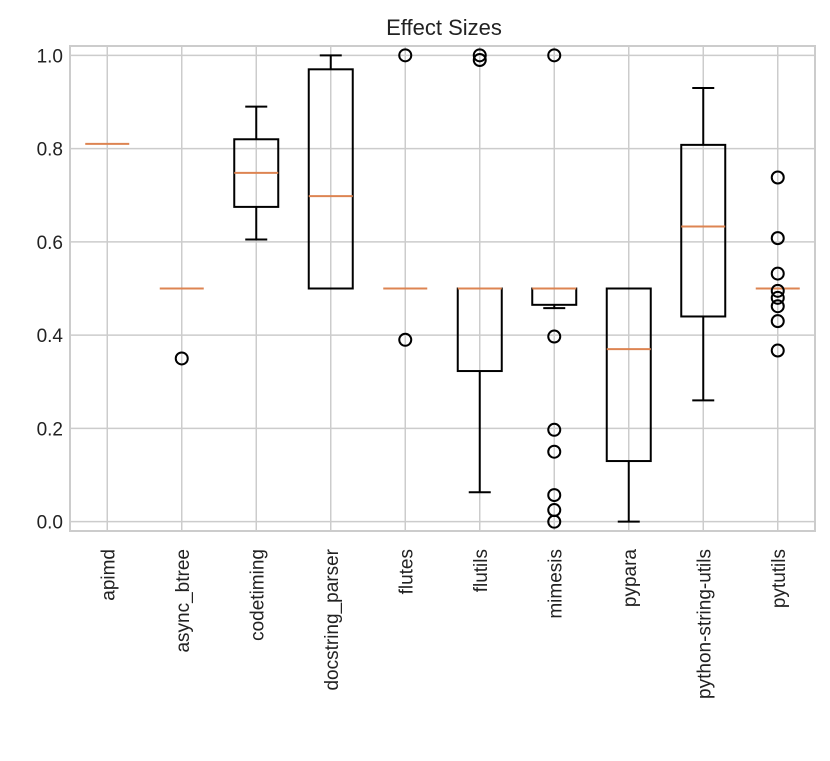  I want to click on y-tick-label: 0.8, so click(50, 150).